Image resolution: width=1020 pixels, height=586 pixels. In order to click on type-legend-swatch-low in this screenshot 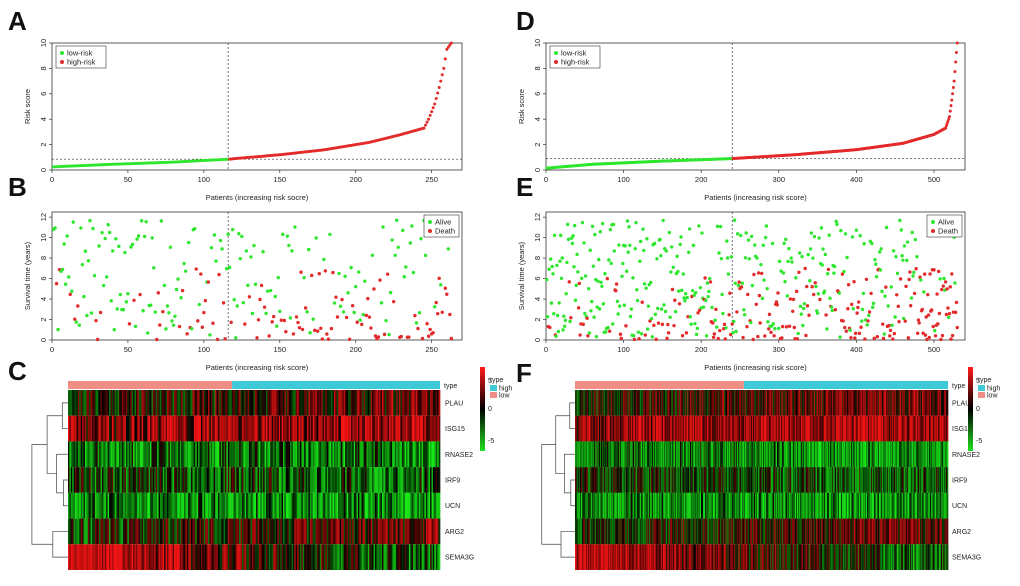, I will do `click(493, 395)`.